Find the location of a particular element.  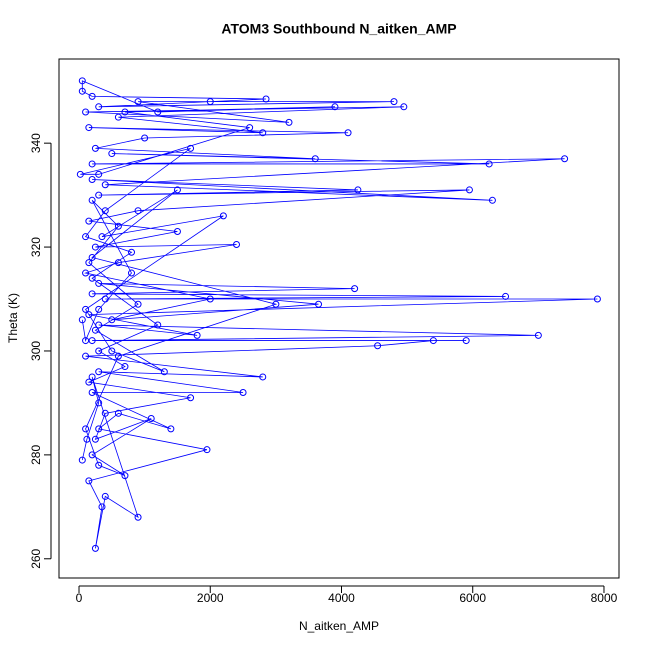

chart-title: ATOM3 Southbound N_aitken_AMP is located at coordinates (338, 29).